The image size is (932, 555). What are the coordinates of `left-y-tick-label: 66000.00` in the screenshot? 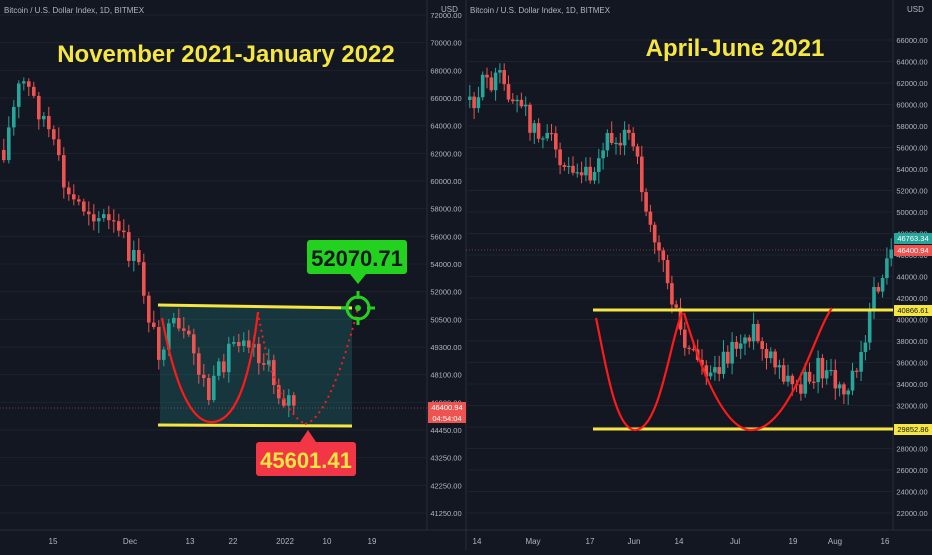 It's located at (445, 98).